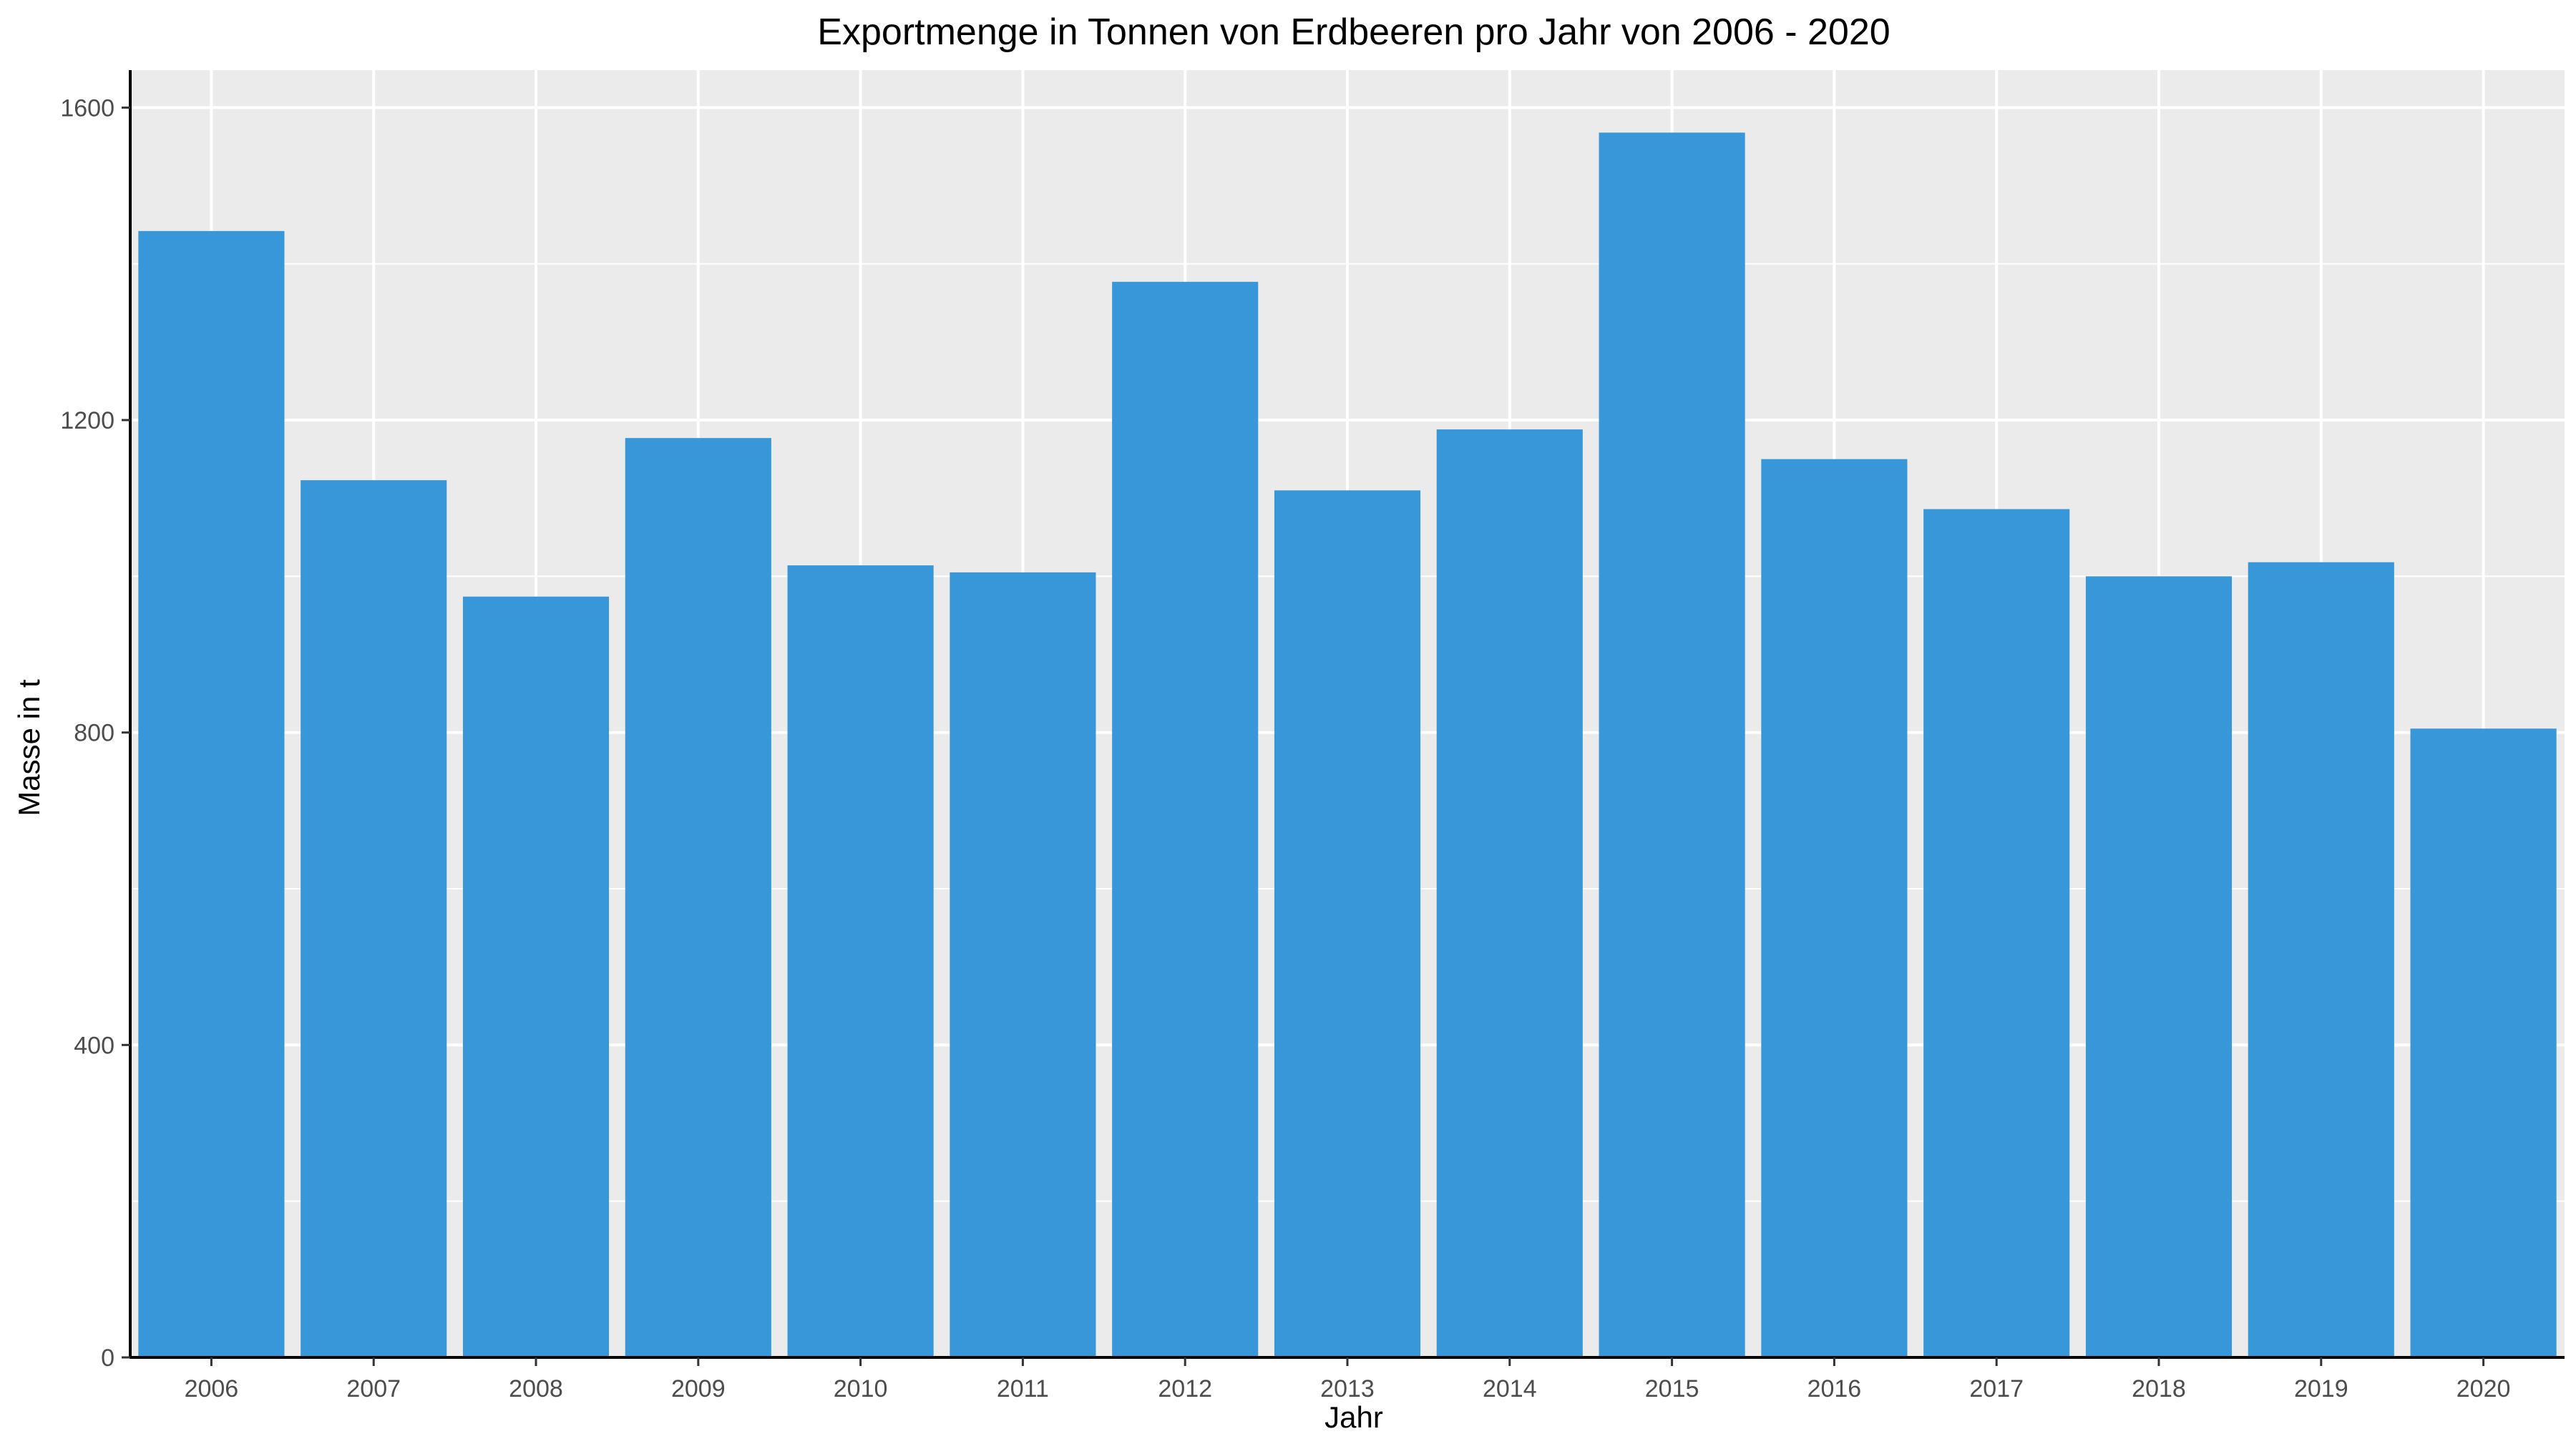  I want to click on x-tick-label: 2014, so click(1510, 1388).